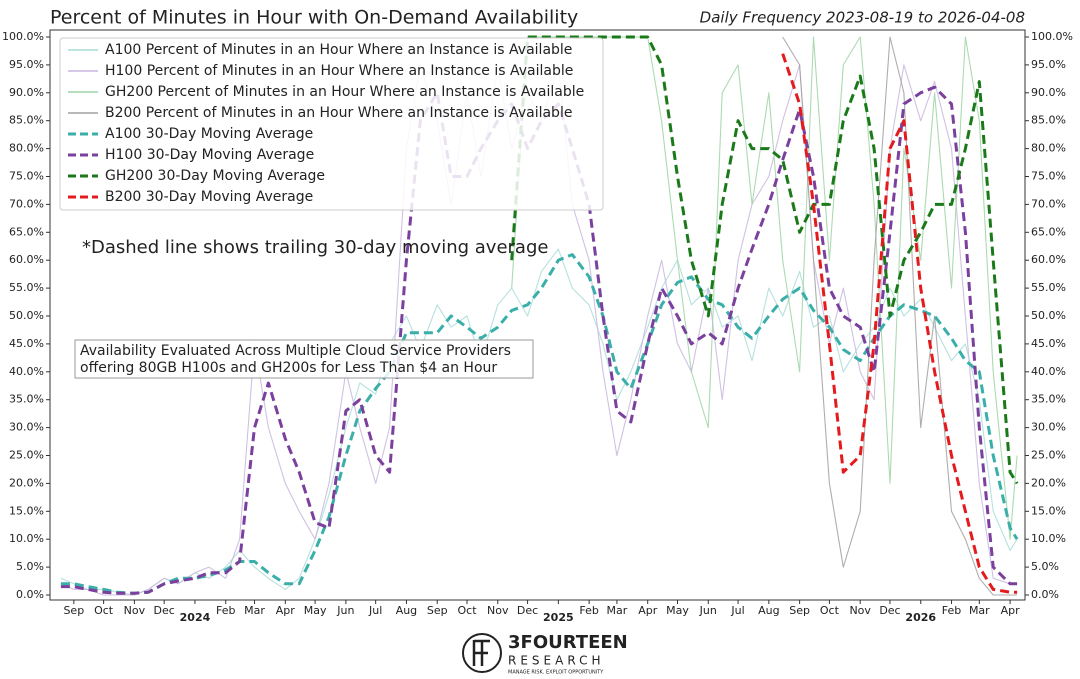  Describe the element at coordinates (26, 371) in the screenshot. I see `y-tick-label: 40.0%` at that location.